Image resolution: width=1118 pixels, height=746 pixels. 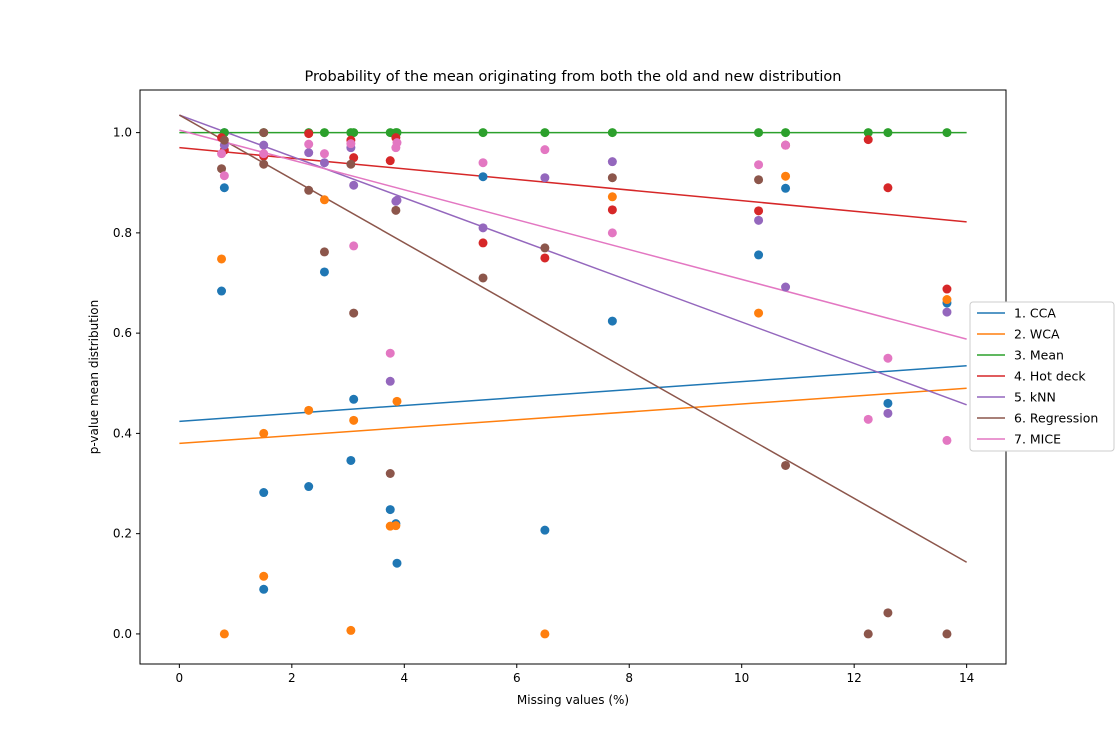 I want to click on x-tick-label: 10, so click(x=741, y=678).